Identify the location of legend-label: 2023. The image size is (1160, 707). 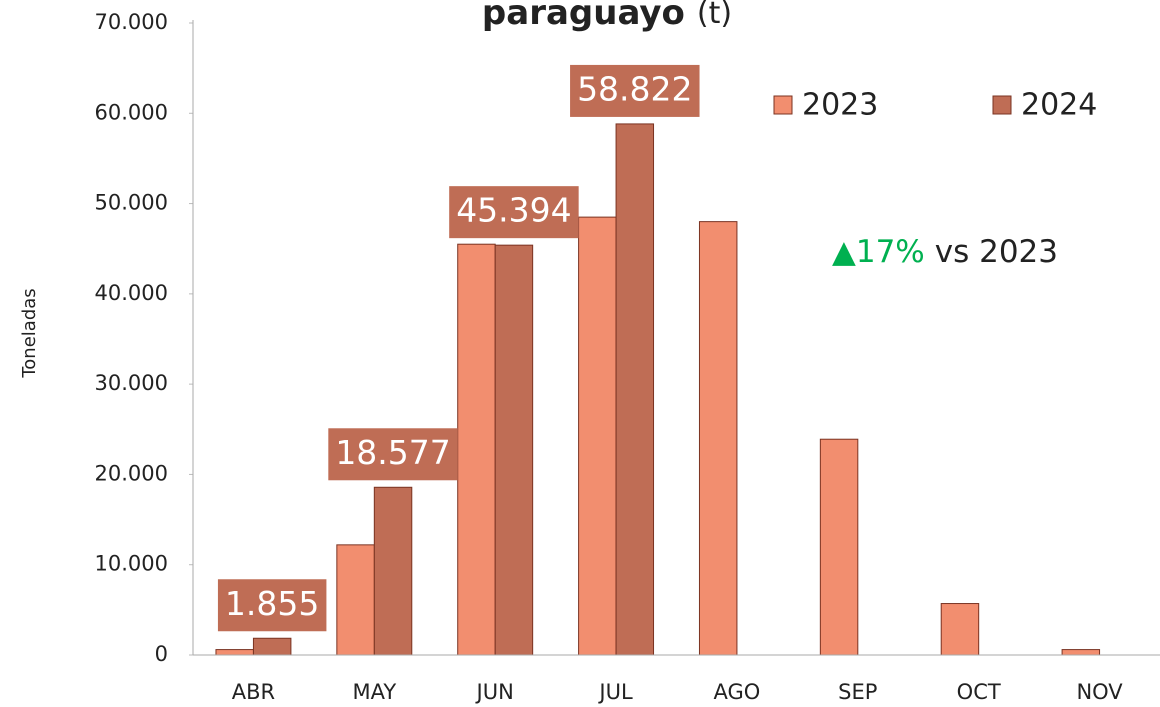
(840, 105).